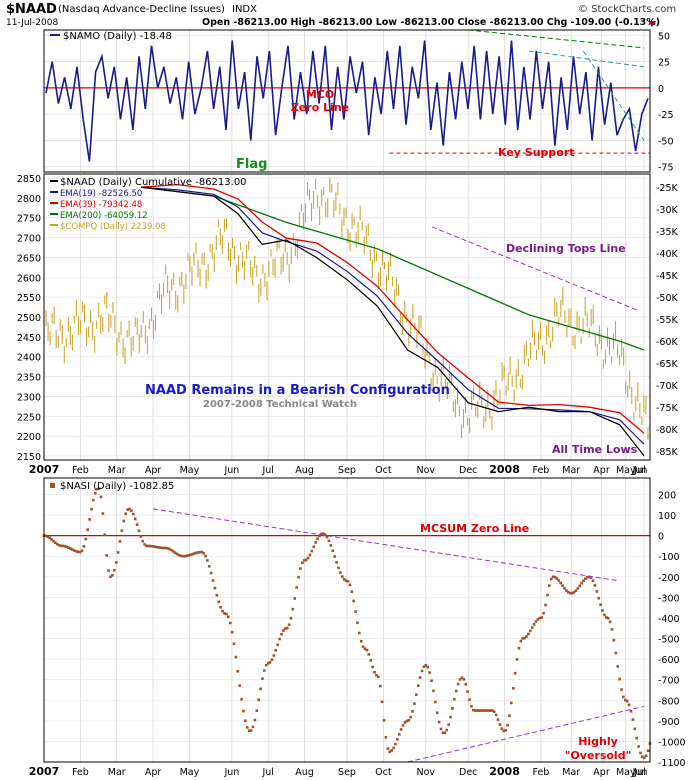 The width and height of the screenshot is (700, 780). I want to click on x-tick-label: Sep, so click(347, 470).